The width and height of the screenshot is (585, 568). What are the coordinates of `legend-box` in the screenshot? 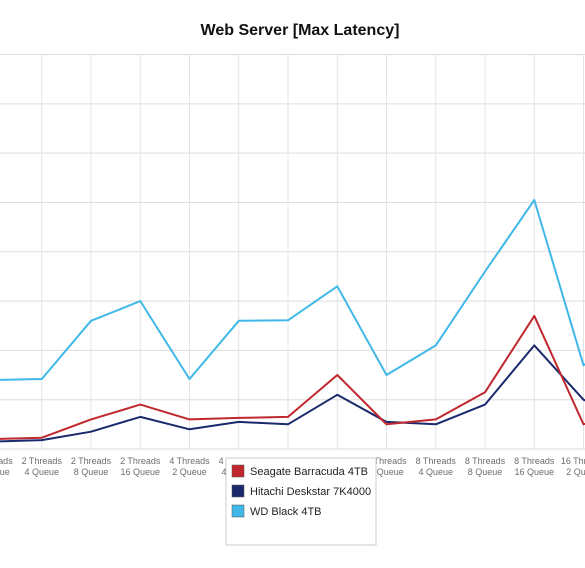 It's located at (301, 501).